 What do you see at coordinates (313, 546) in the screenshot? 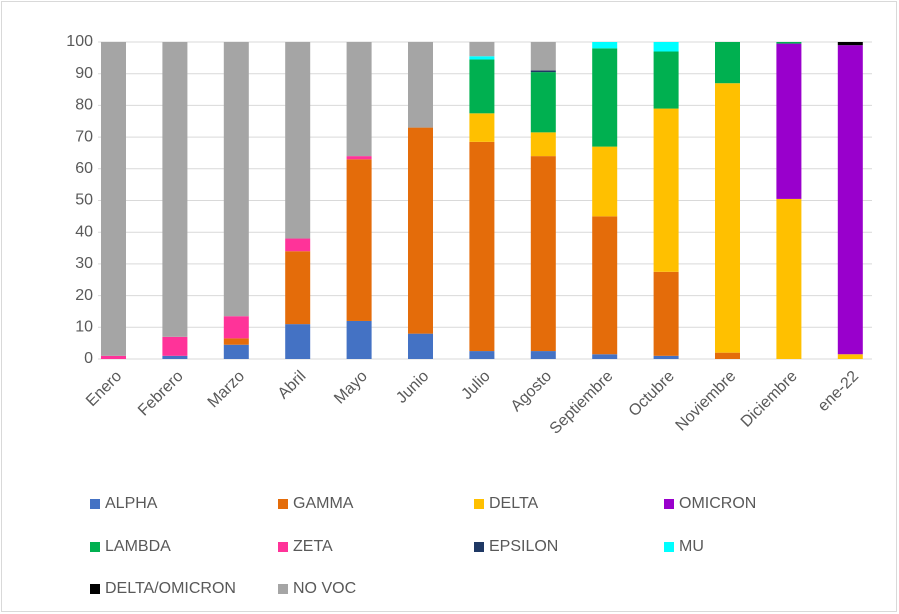
I see `legend-label: ZETA` at bounding box center [313, 546].